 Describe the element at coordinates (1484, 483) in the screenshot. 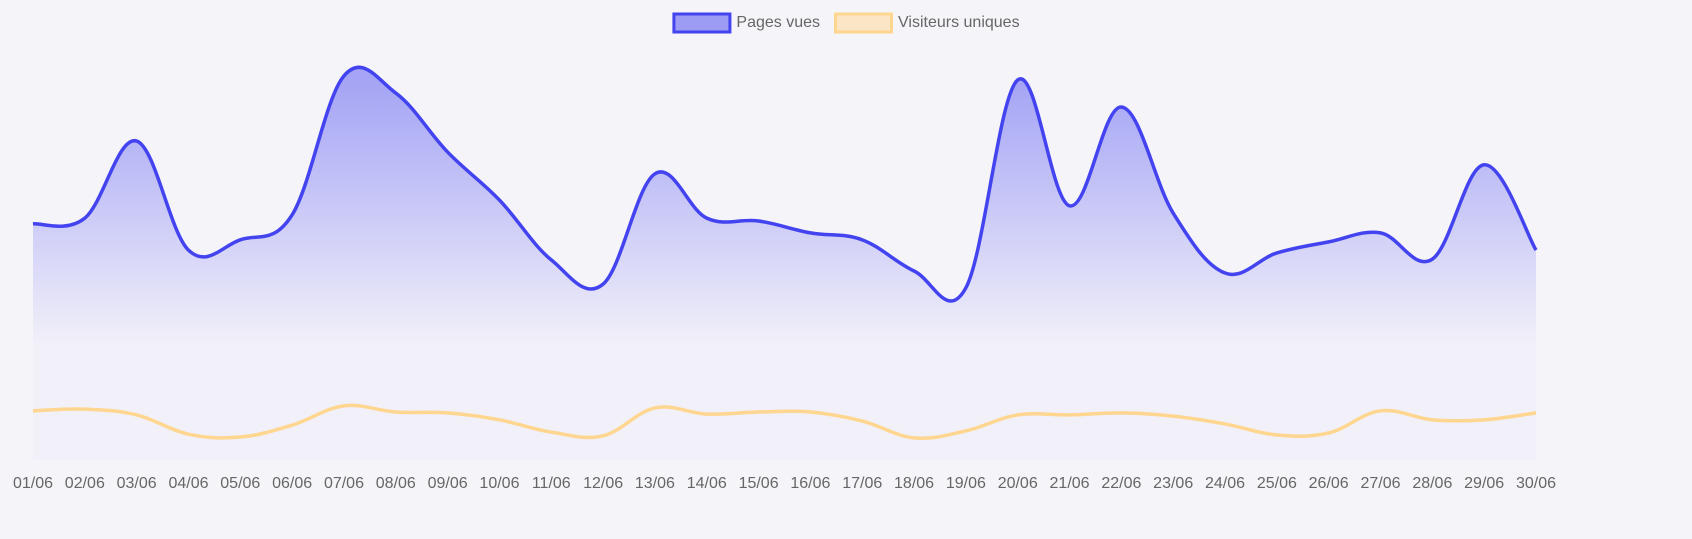

I see `x-tick-label: 29/06` at that location.